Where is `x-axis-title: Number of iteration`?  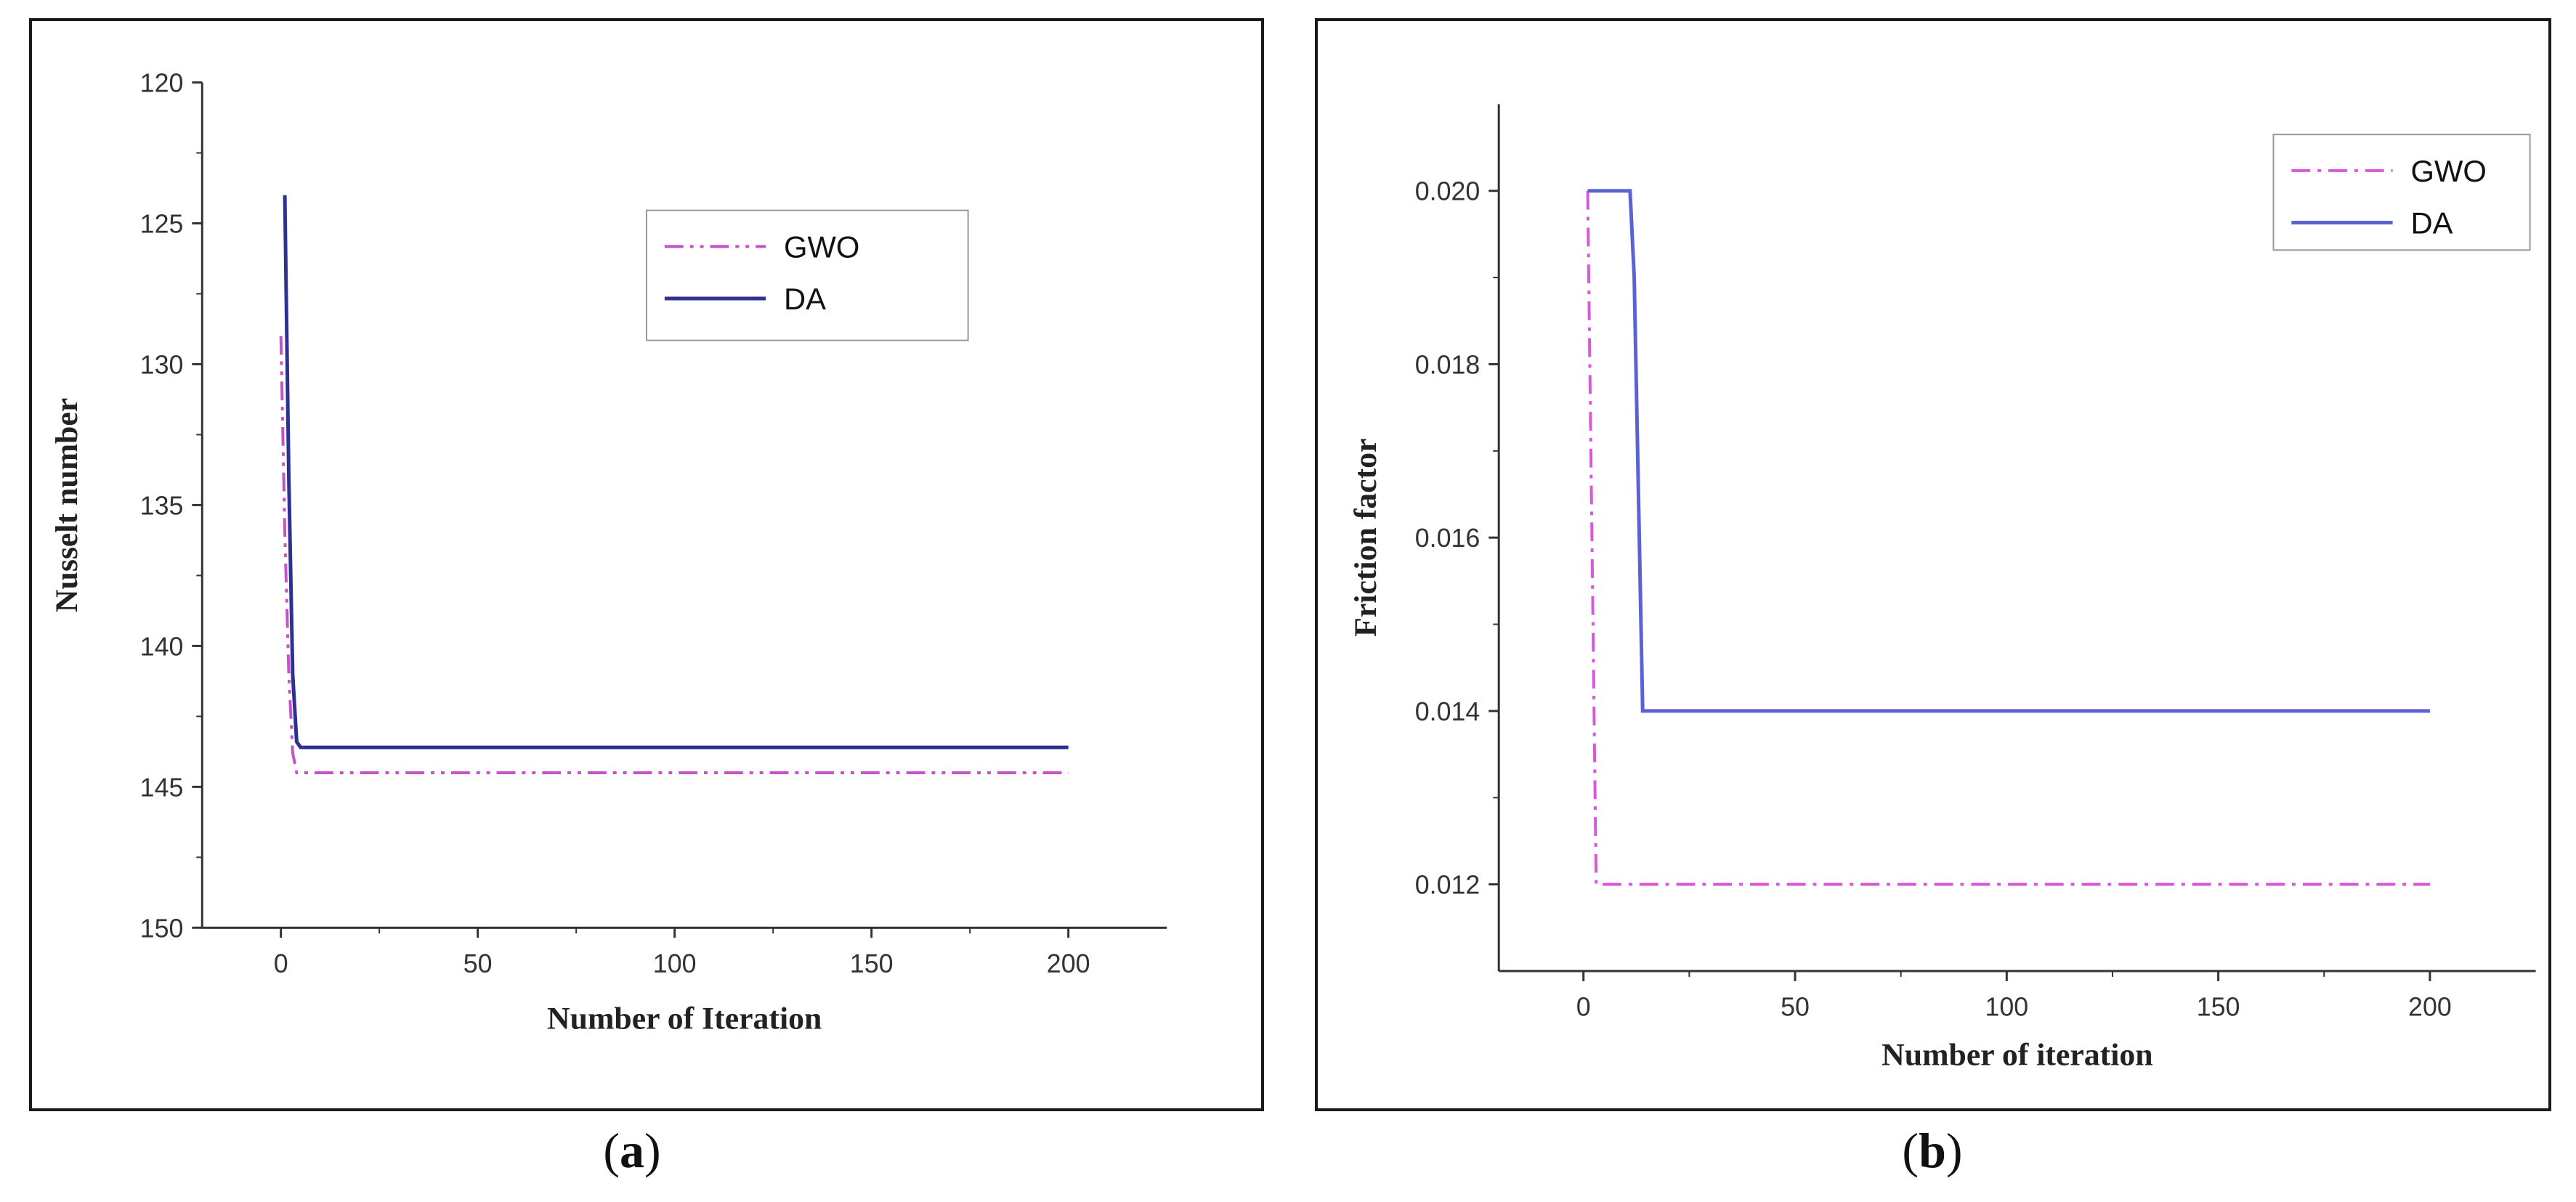
x-axis-title: Number of iteration is located at coordinates (2017, 1054).